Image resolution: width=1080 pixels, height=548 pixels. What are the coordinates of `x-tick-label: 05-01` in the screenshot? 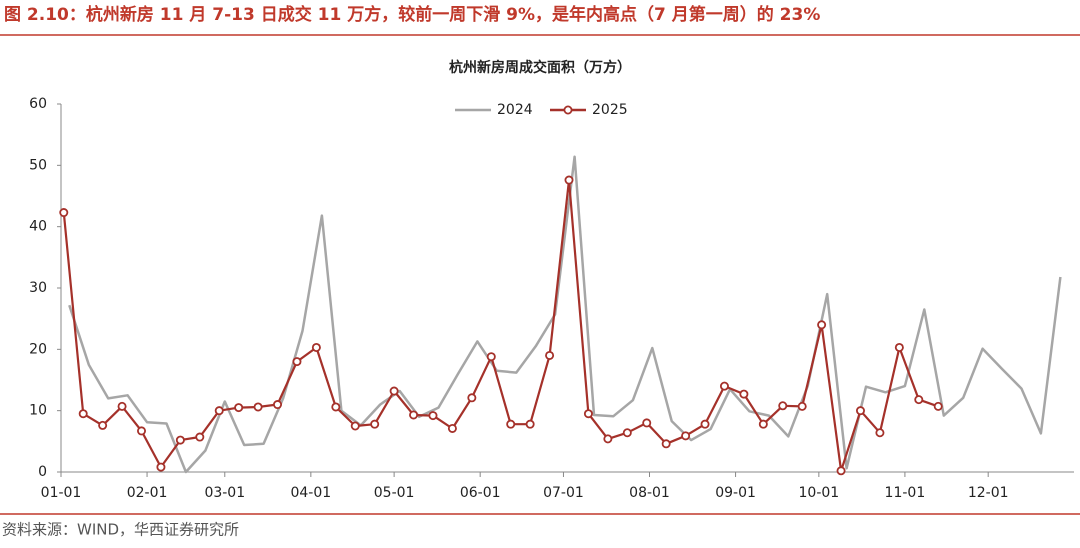 It's located at (394, 493).